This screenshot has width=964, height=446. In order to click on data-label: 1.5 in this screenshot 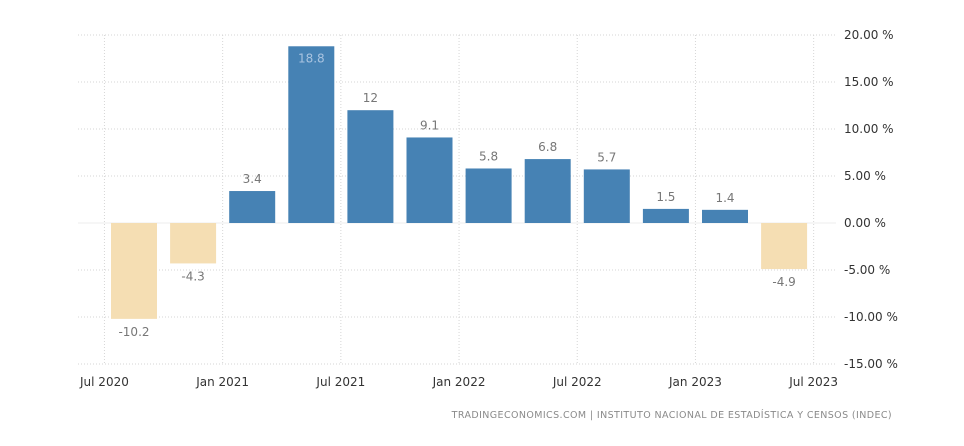, I will do `click(665, 197)`.